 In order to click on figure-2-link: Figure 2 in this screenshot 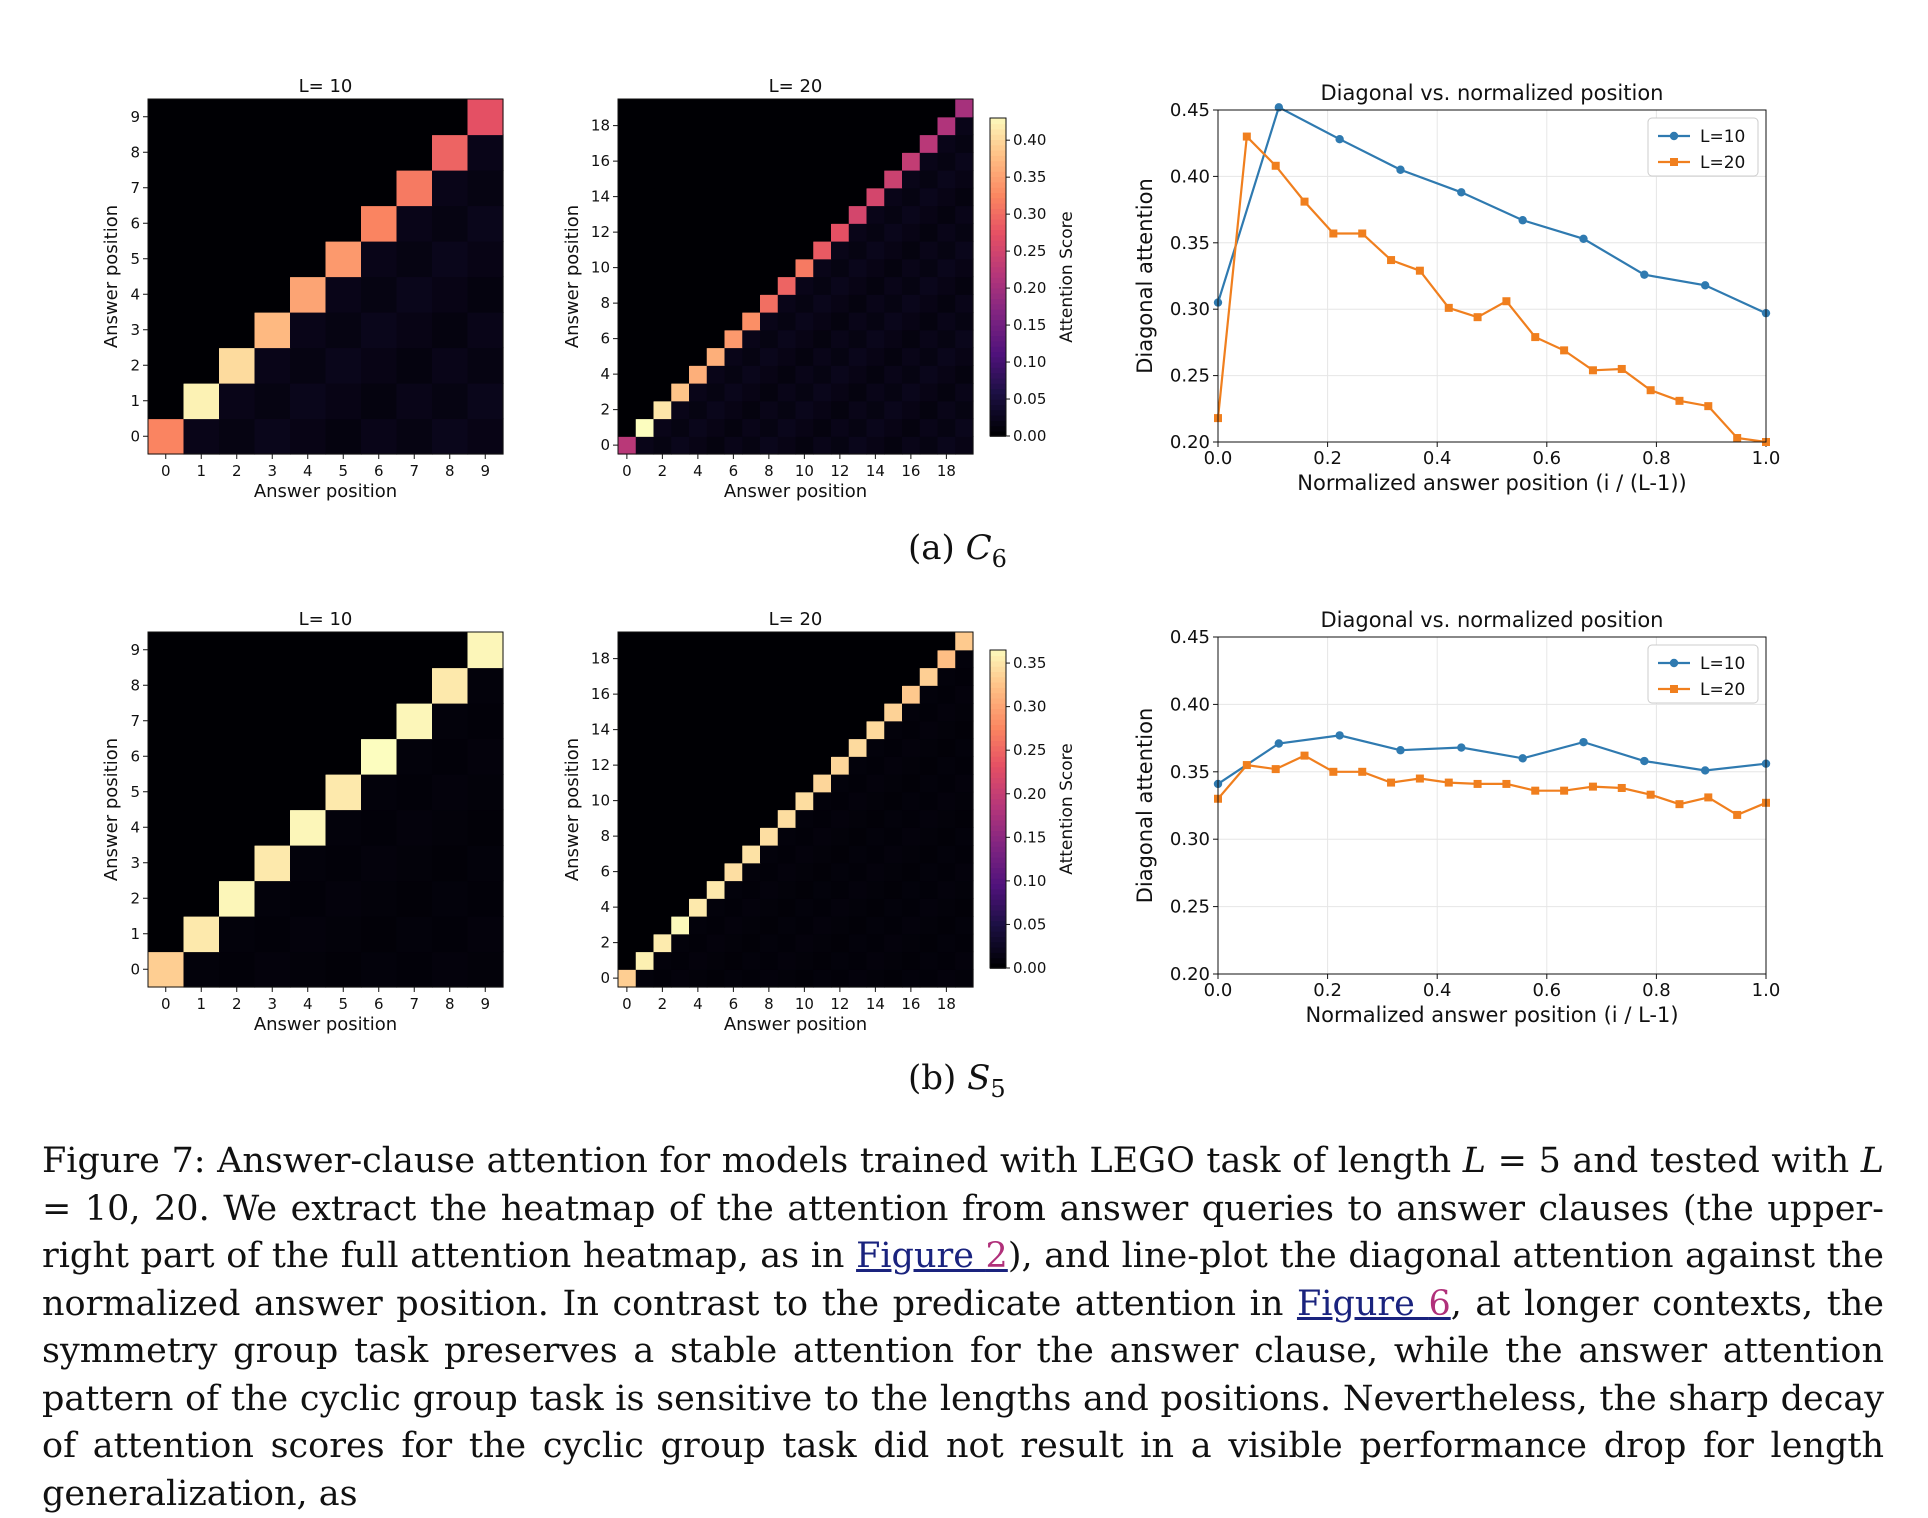, I will do `click(932, 1256)`.